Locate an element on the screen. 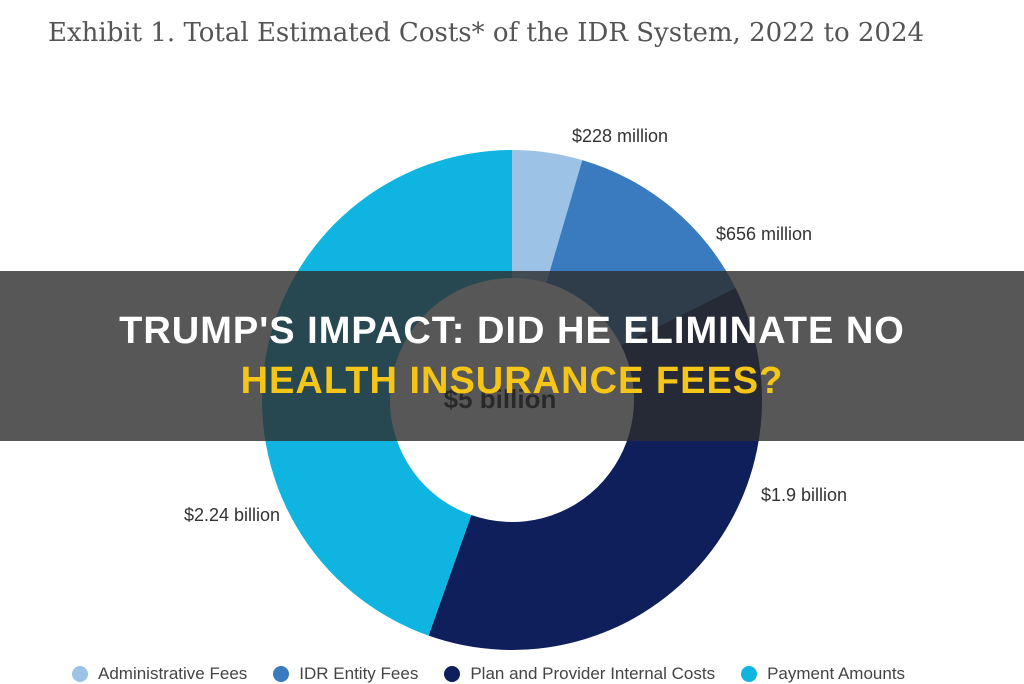  legend-label: IDR Entity Fees is located at coordinates (359, 673).